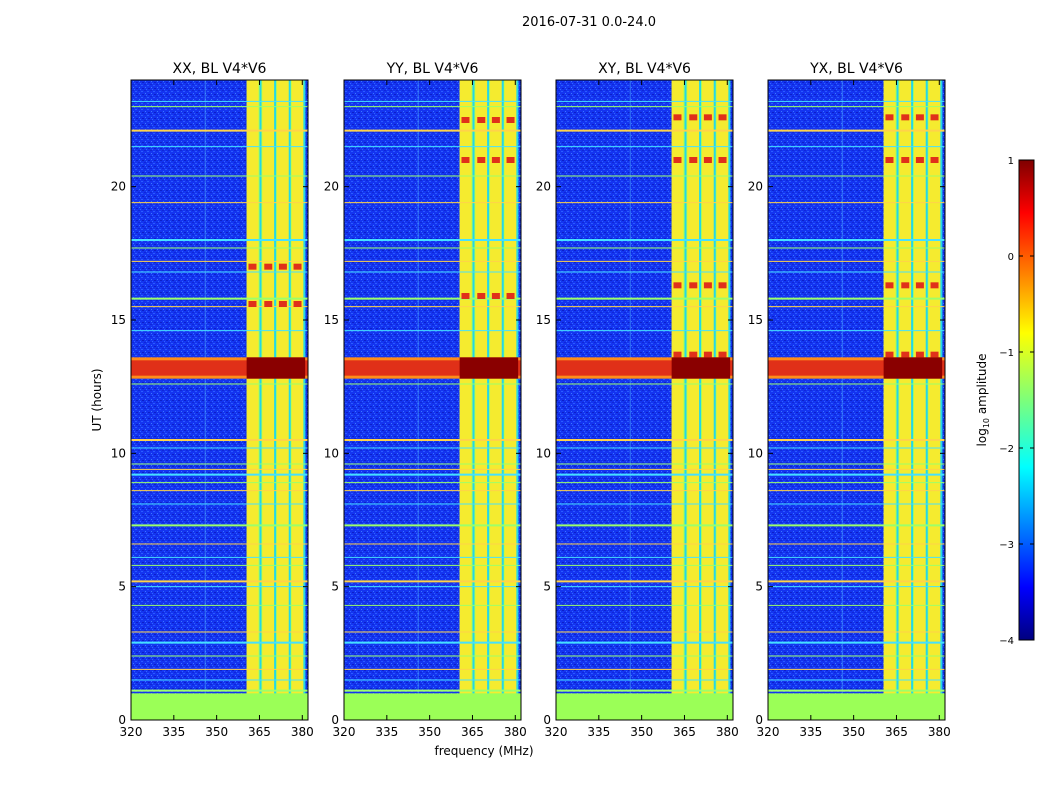  I want to click on colorbar-tick-label: 1, so click(1011, 161).